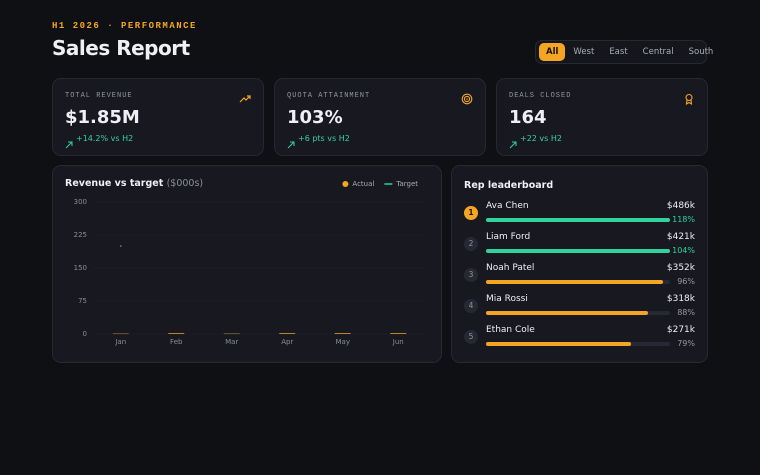 The height and width of the screenshot is (475, 760). I want to click on x-tick-label: May, so click(343, 342).